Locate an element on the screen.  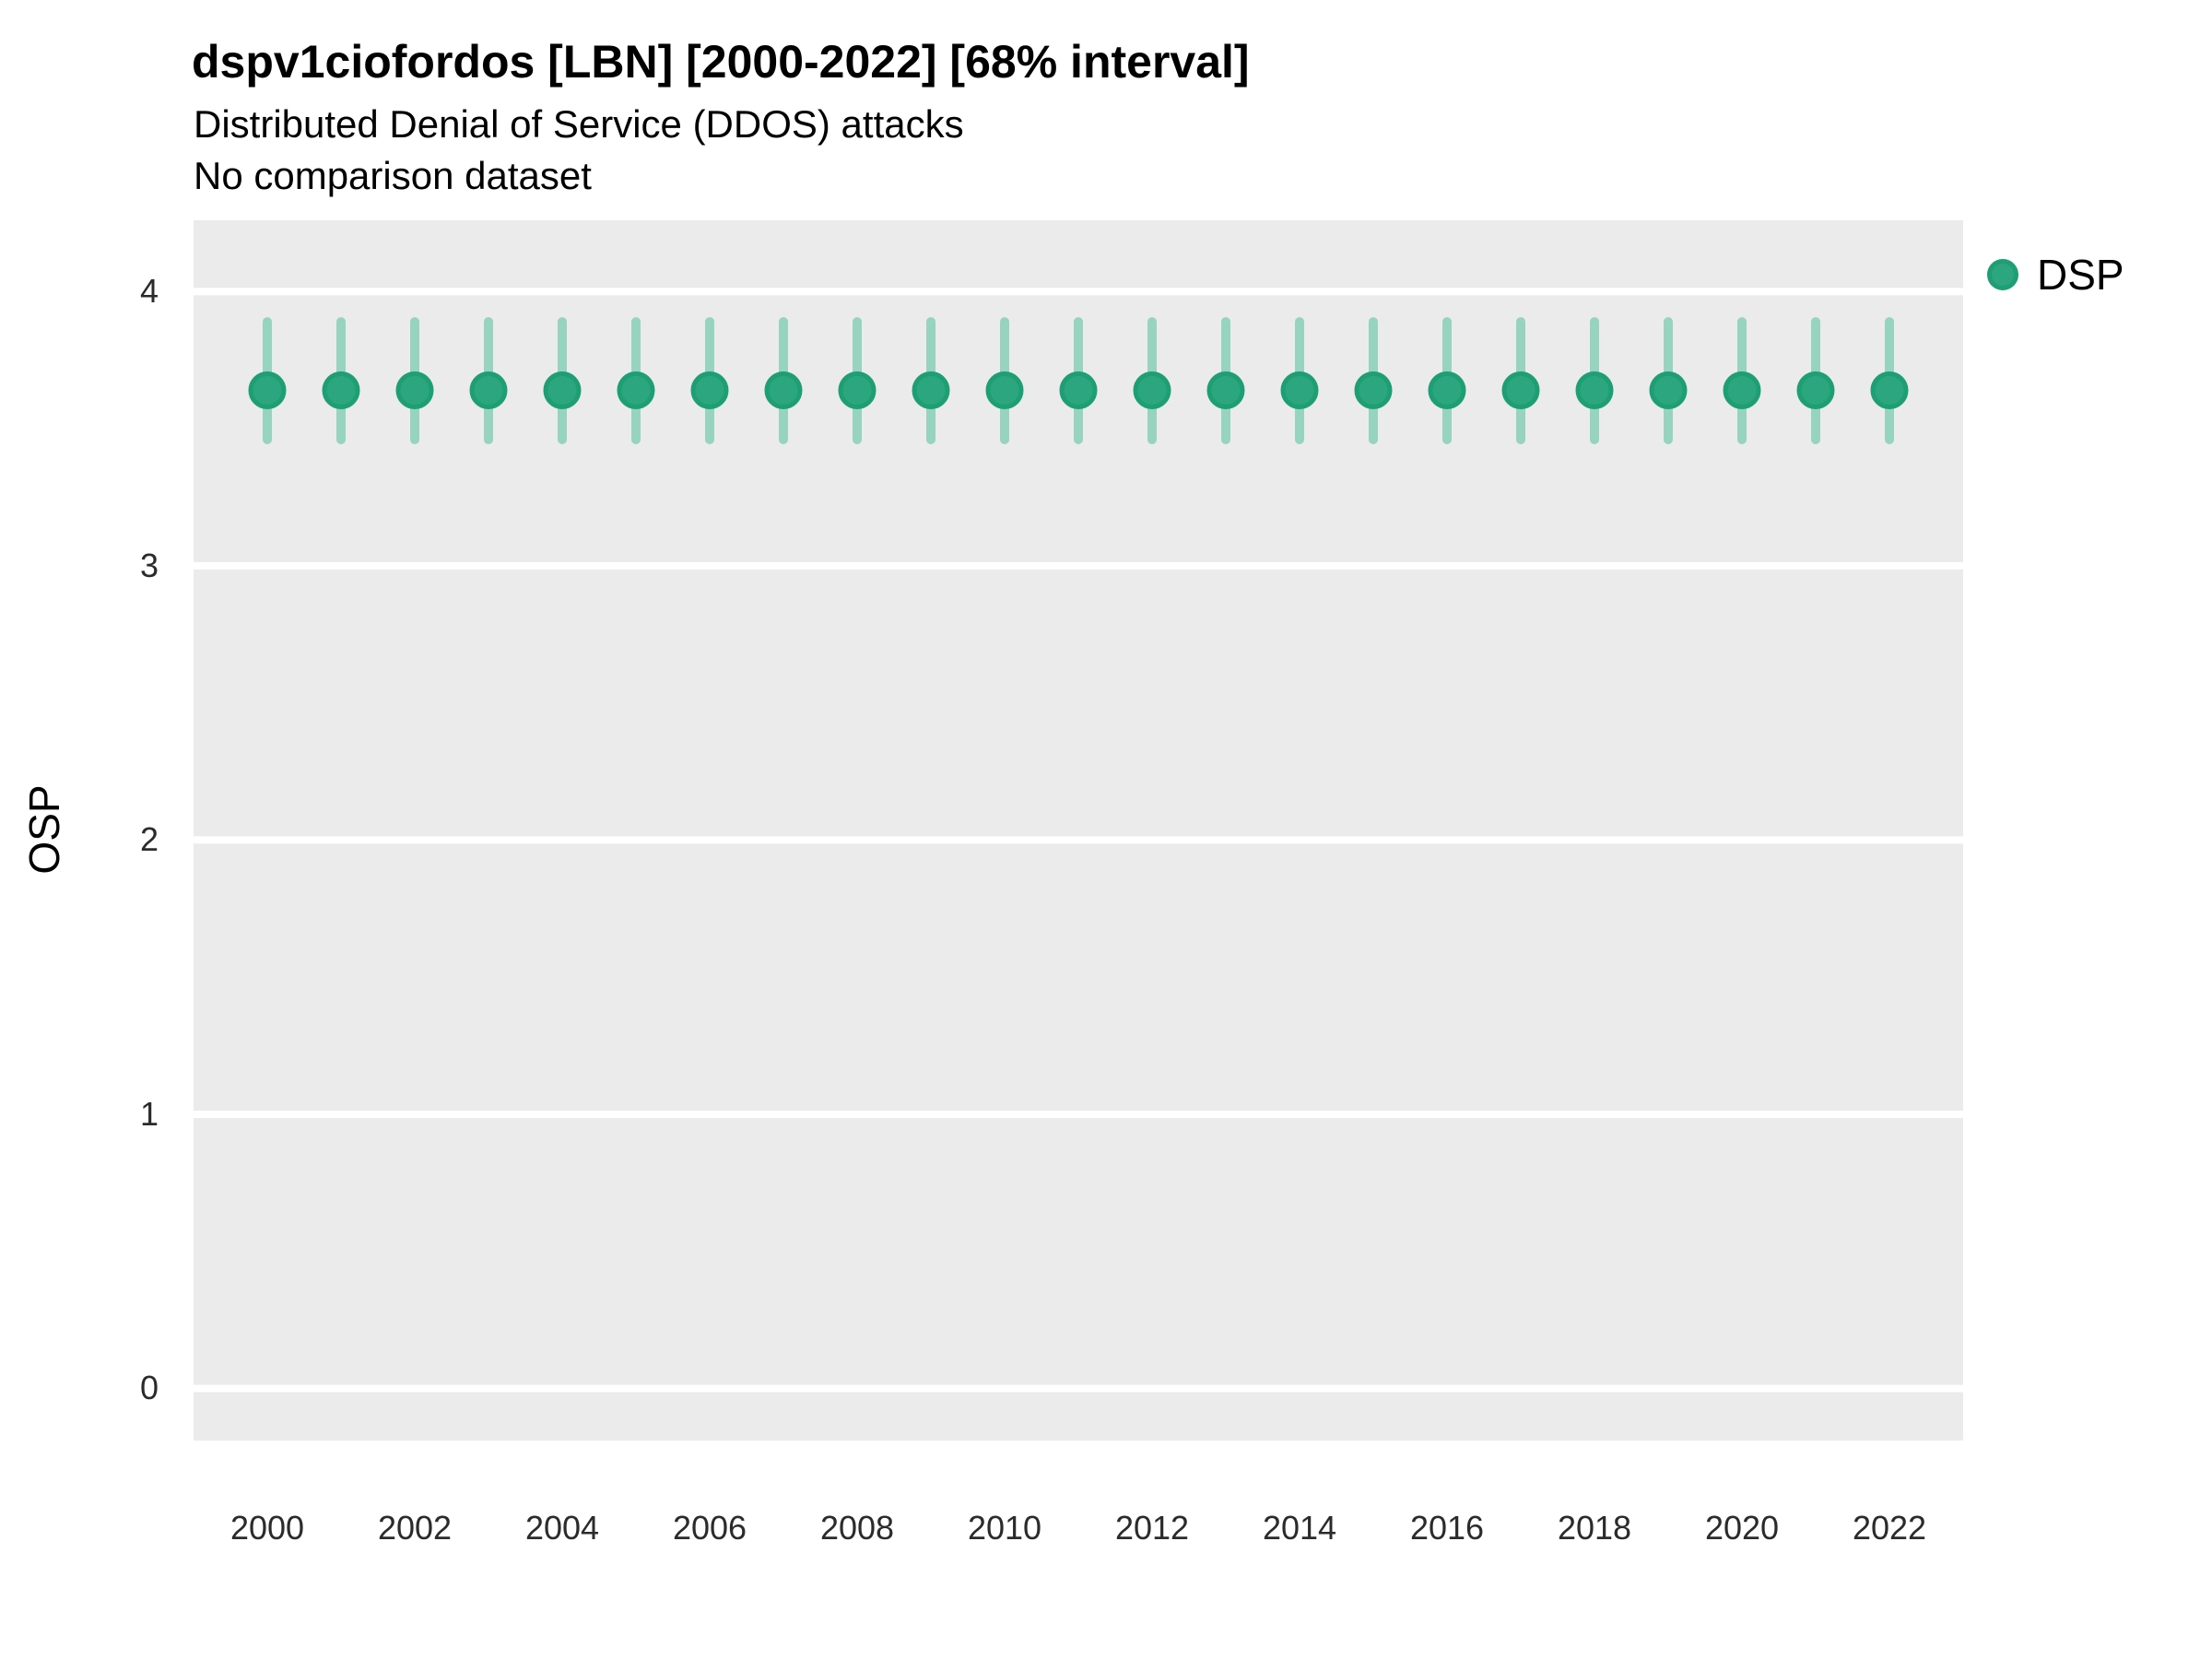
legend-label: DSP is located at coordinates (2080, 275).